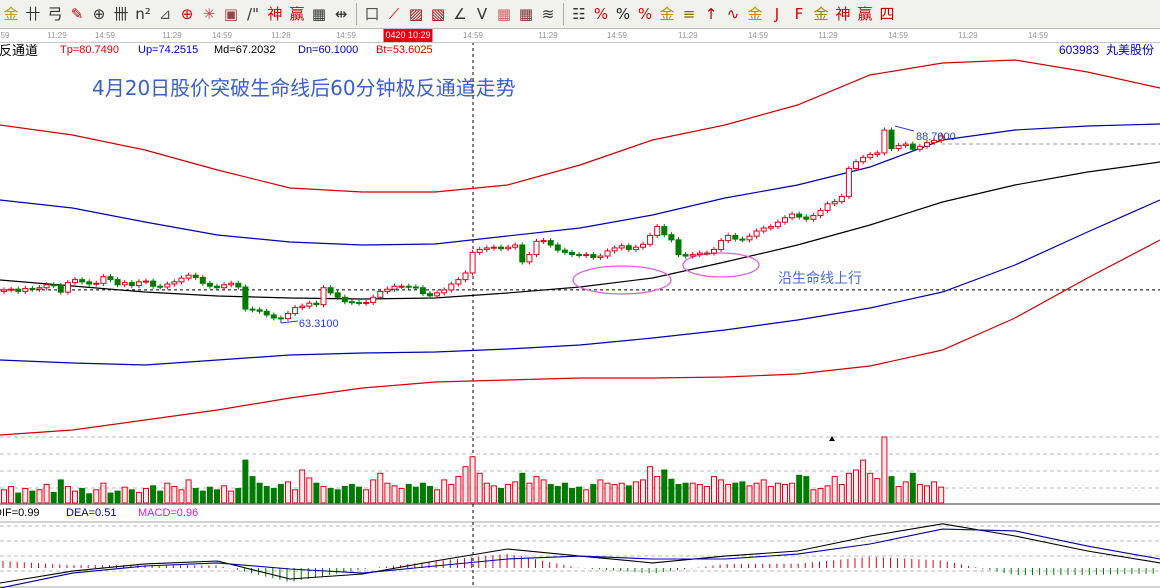 The width and height of the screenshot is (1160, 588). What do you see at coordinates (623, 14) in the screenshot?
I see `percent-icon: %` at bounding box center [623, 14].